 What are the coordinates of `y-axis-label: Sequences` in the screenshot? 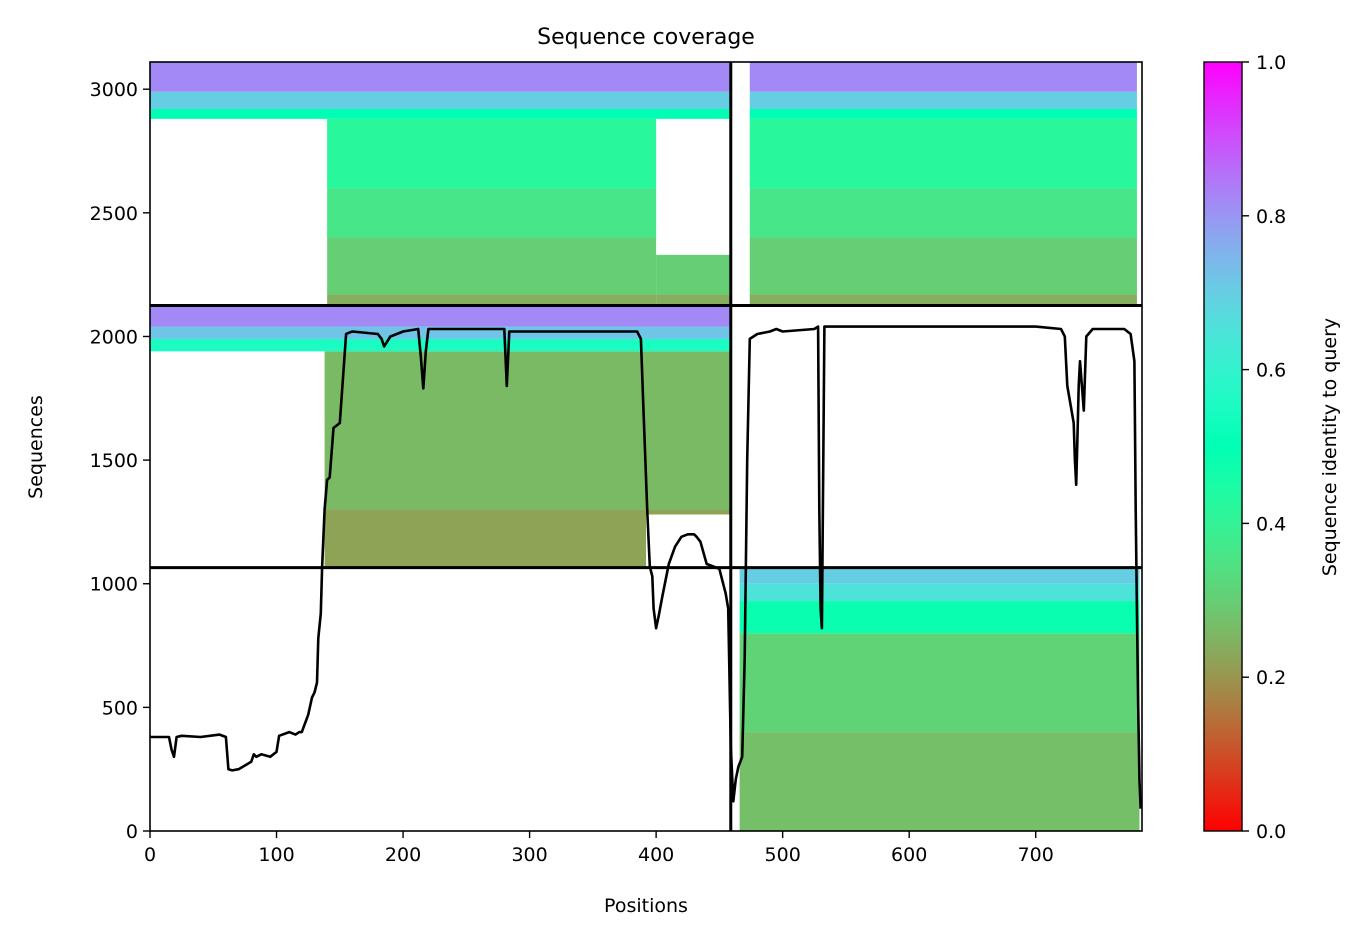 It's located at (36, 447).